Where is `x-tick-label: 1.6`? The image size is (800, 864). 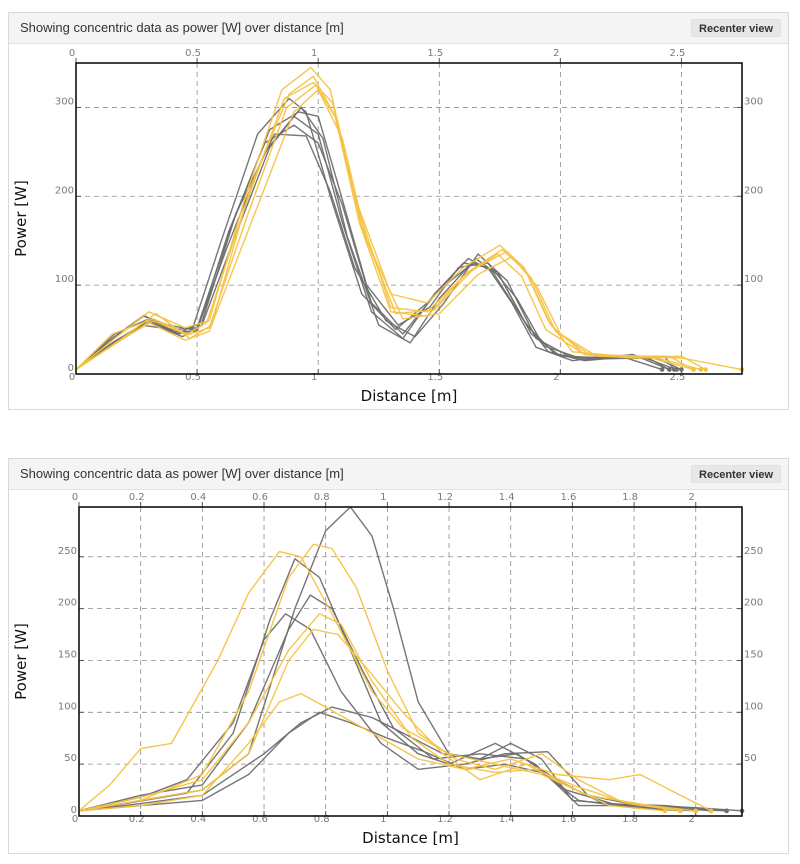 x-tick-label: 1.6 is located at coordinates (568, 819).